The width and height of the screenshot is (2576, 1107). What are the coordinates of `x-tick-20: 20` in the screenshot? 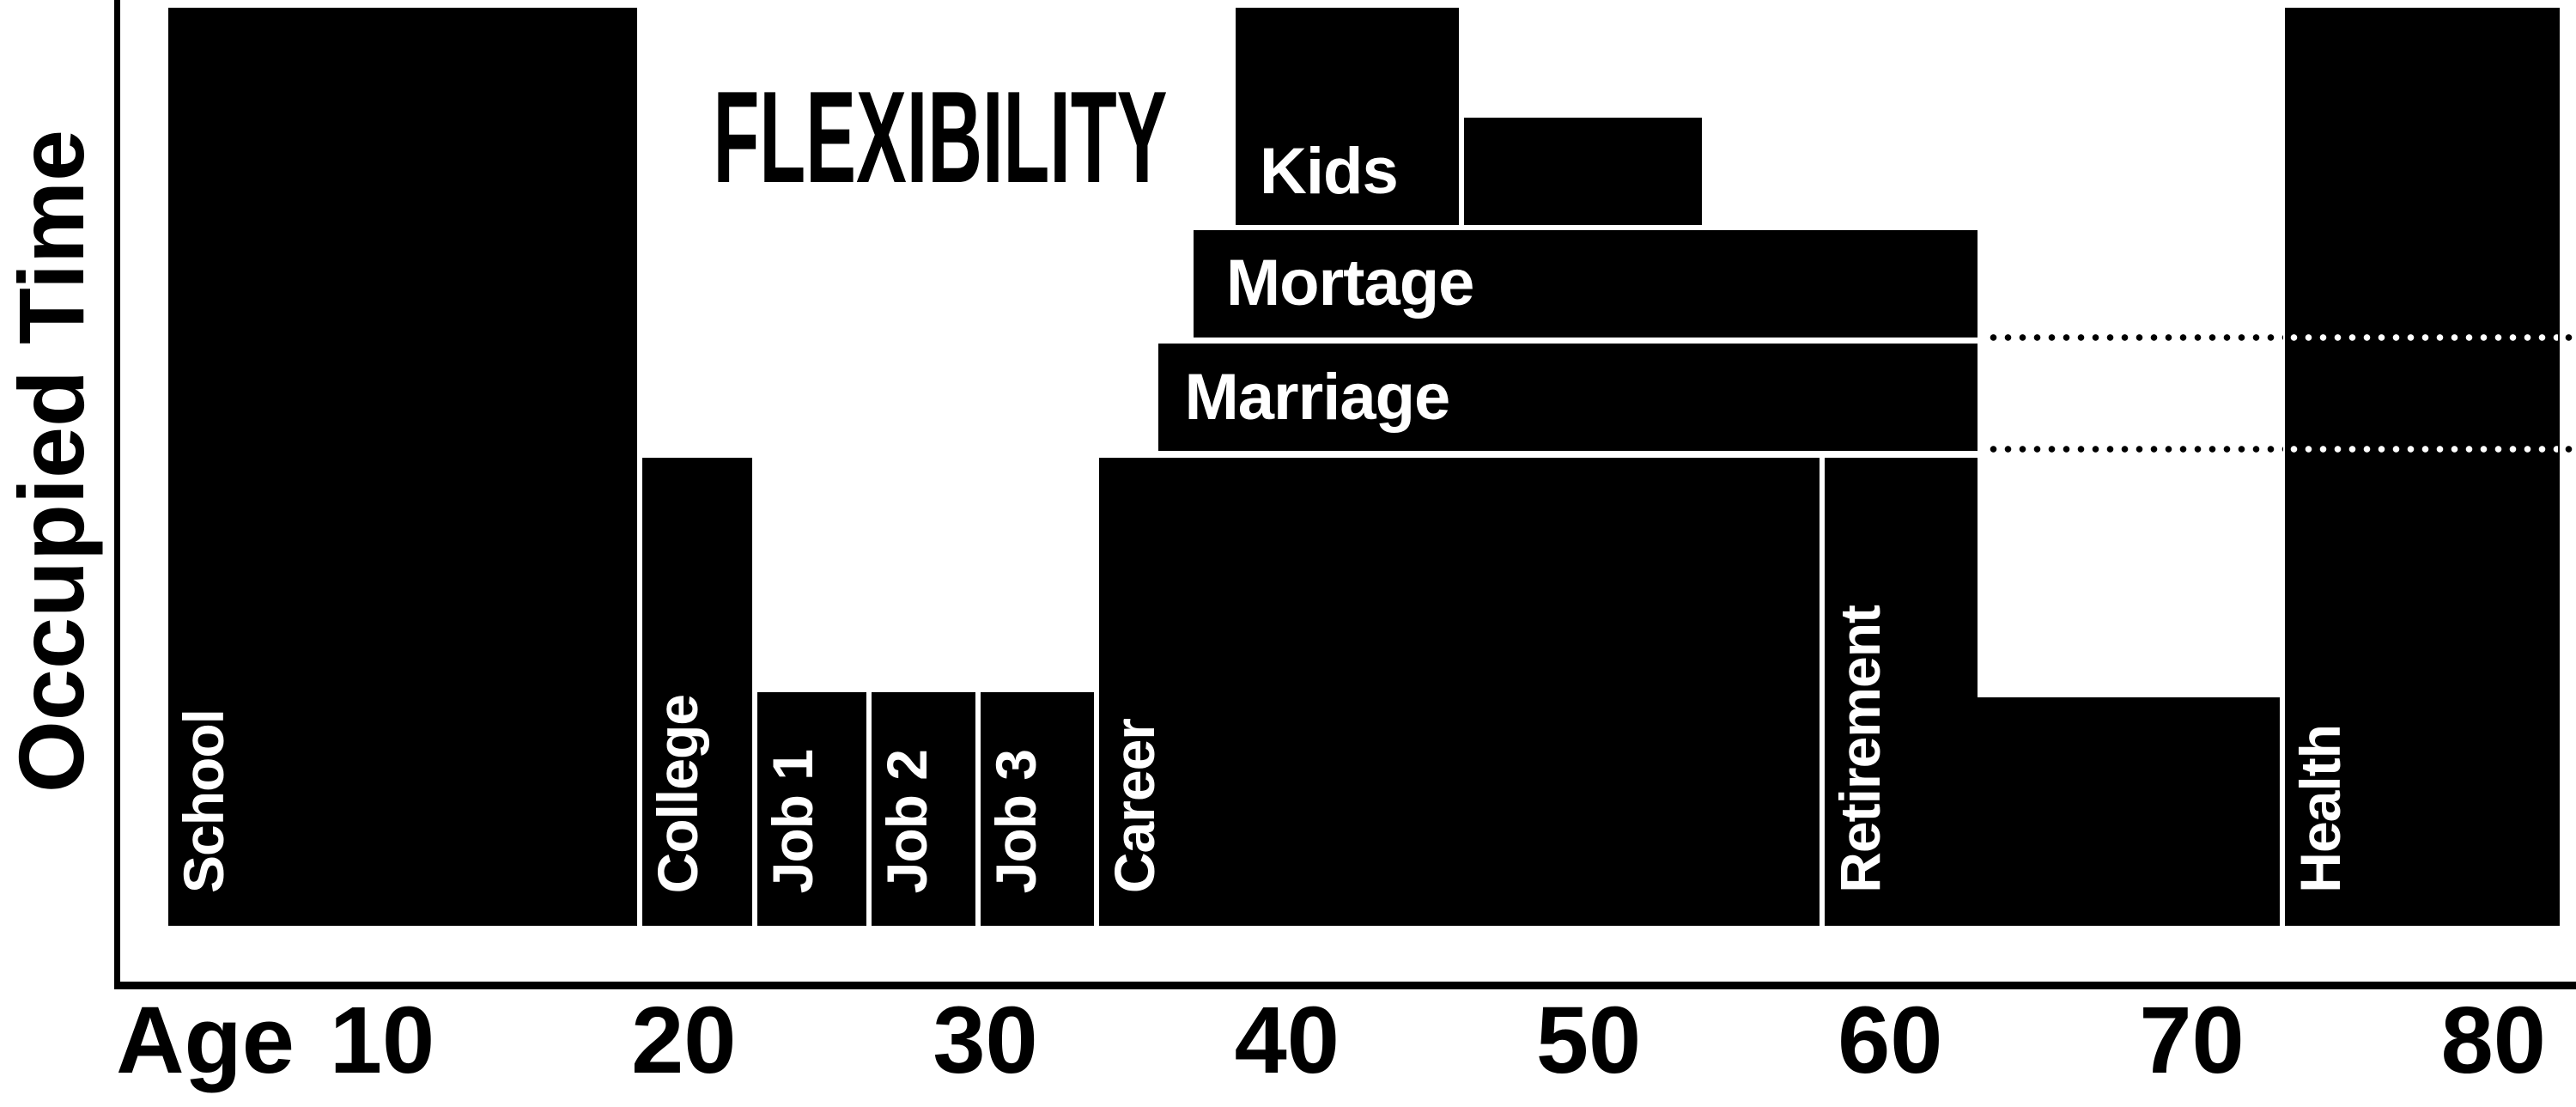 It's located at (684, 1041).